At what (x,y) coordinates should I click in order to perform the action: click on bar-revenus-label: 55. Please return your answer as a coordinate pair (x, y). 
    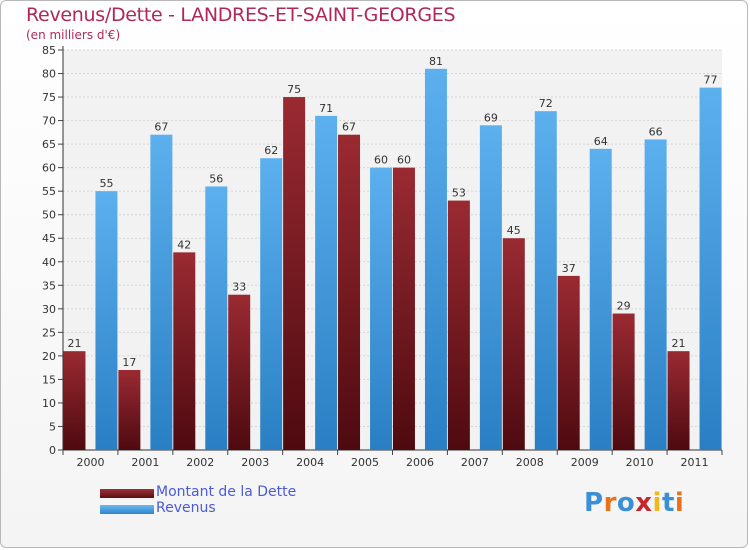
    Looking at the image, I should click on (106, 183).